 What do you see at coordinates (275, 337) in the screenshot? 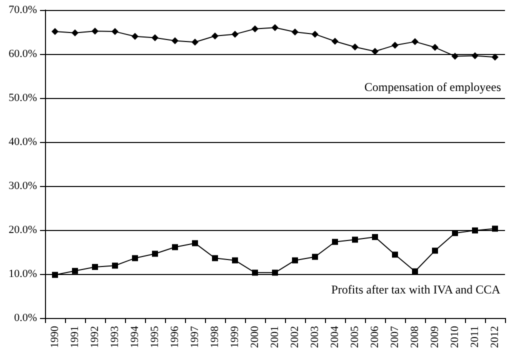
I see `x-tick-label: 2001` at bounding box center [275, 337].